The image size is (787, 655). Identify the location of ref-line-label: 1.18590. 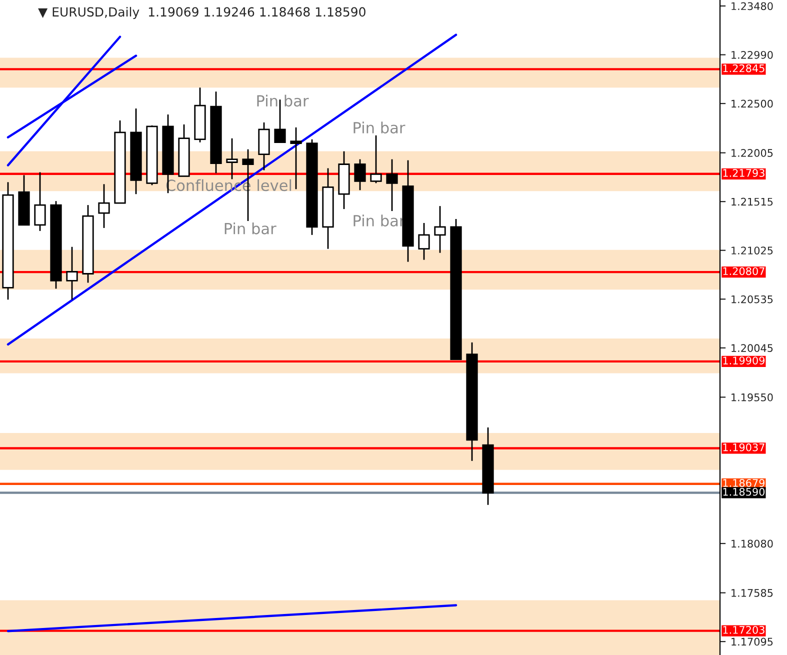
(744, 492).